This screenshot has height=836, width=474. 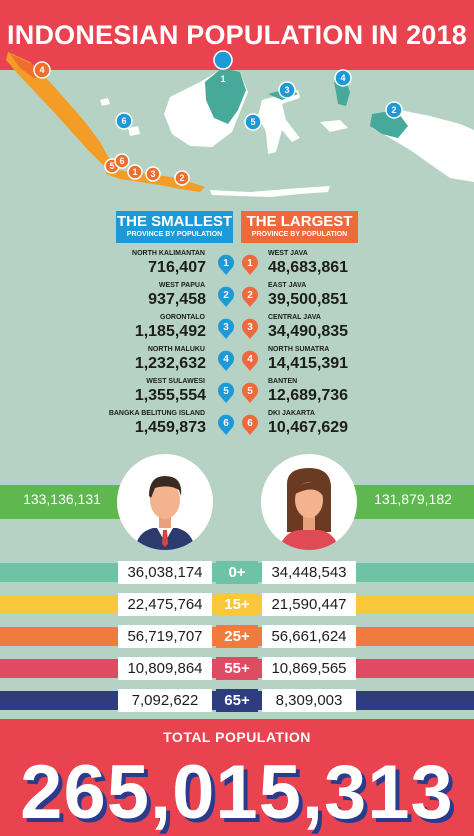 I want to click on smallest-rank-pin-icon: 6, so click(x=226, y=424).